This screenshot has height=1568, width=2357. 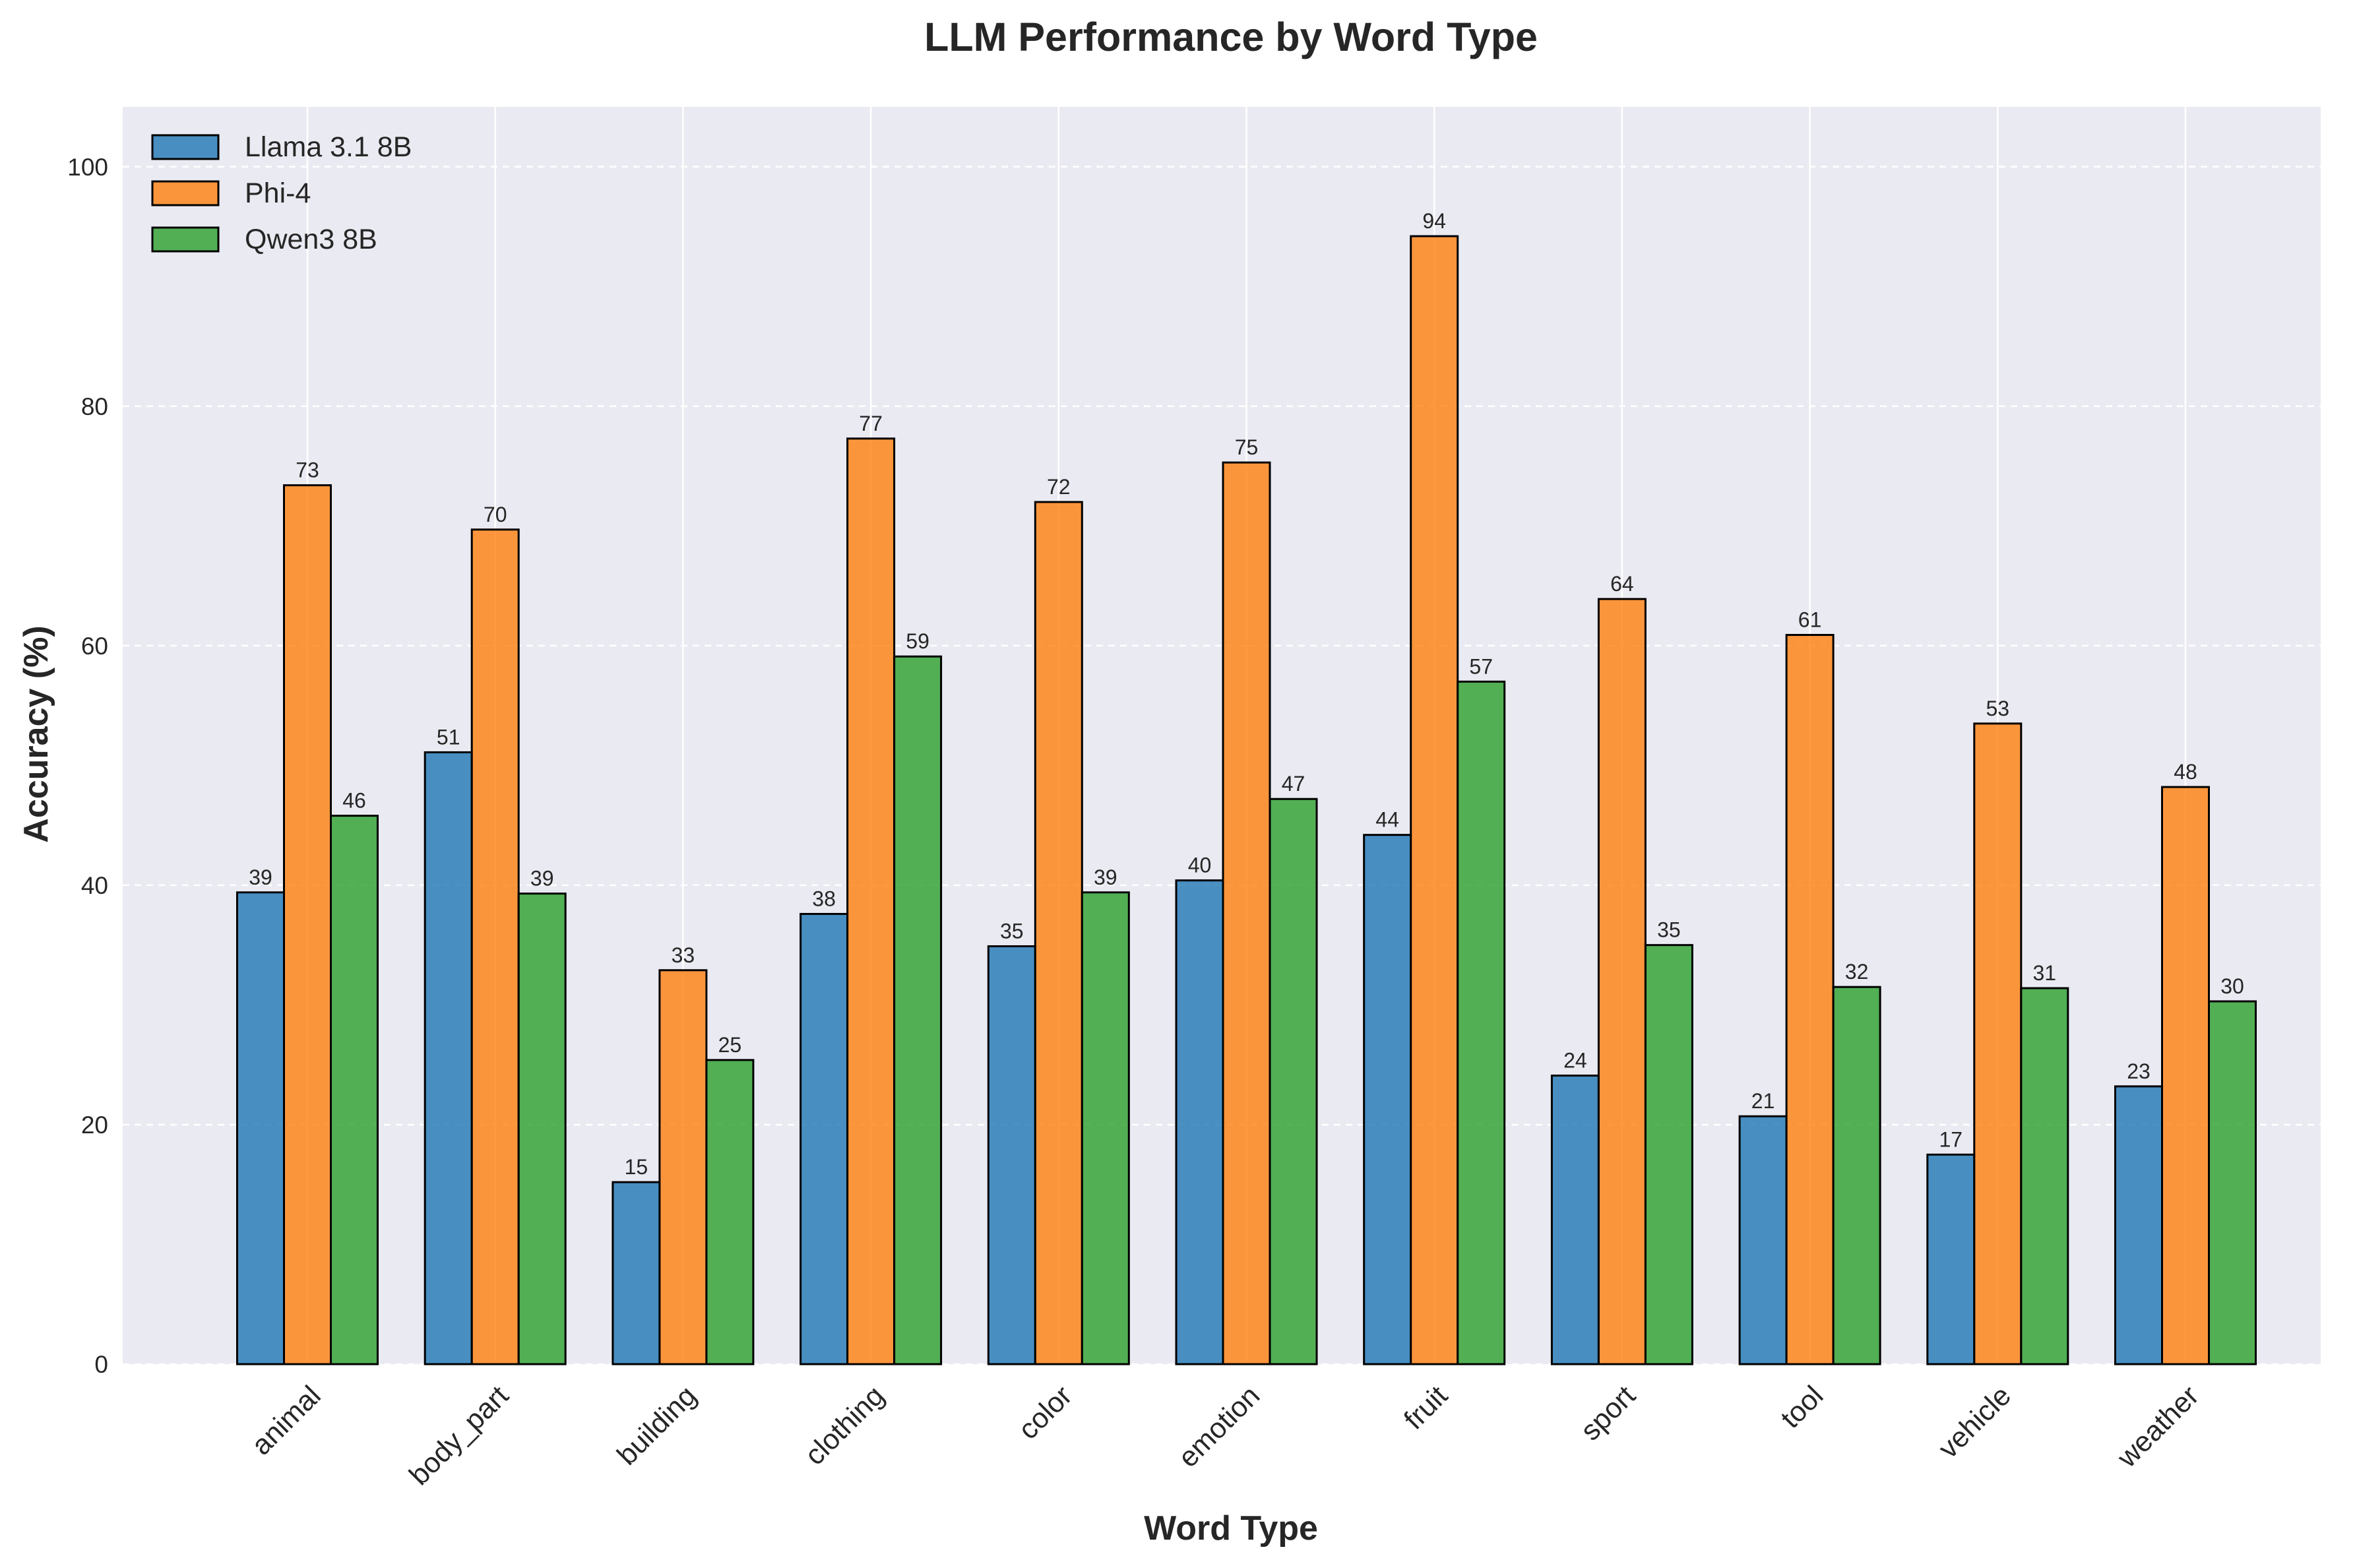 What do you see at coordinates (1231, 37) in the screenshot?
I see `chart-title: LLM Performance by Word Type` at bounding box center [1231, 37].